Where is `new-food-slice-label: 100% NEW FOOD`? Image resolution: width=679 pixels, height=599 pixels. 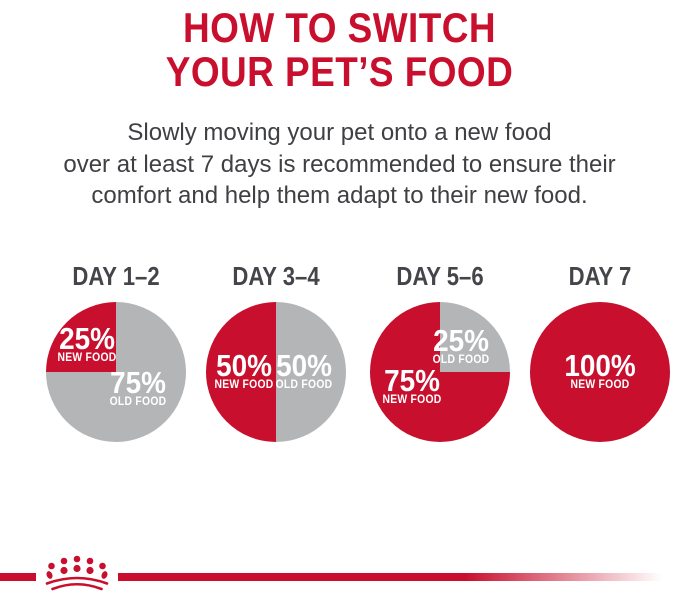
new-food-slice-label: 100% NEW FOOD is located at coordinates (600, 370).